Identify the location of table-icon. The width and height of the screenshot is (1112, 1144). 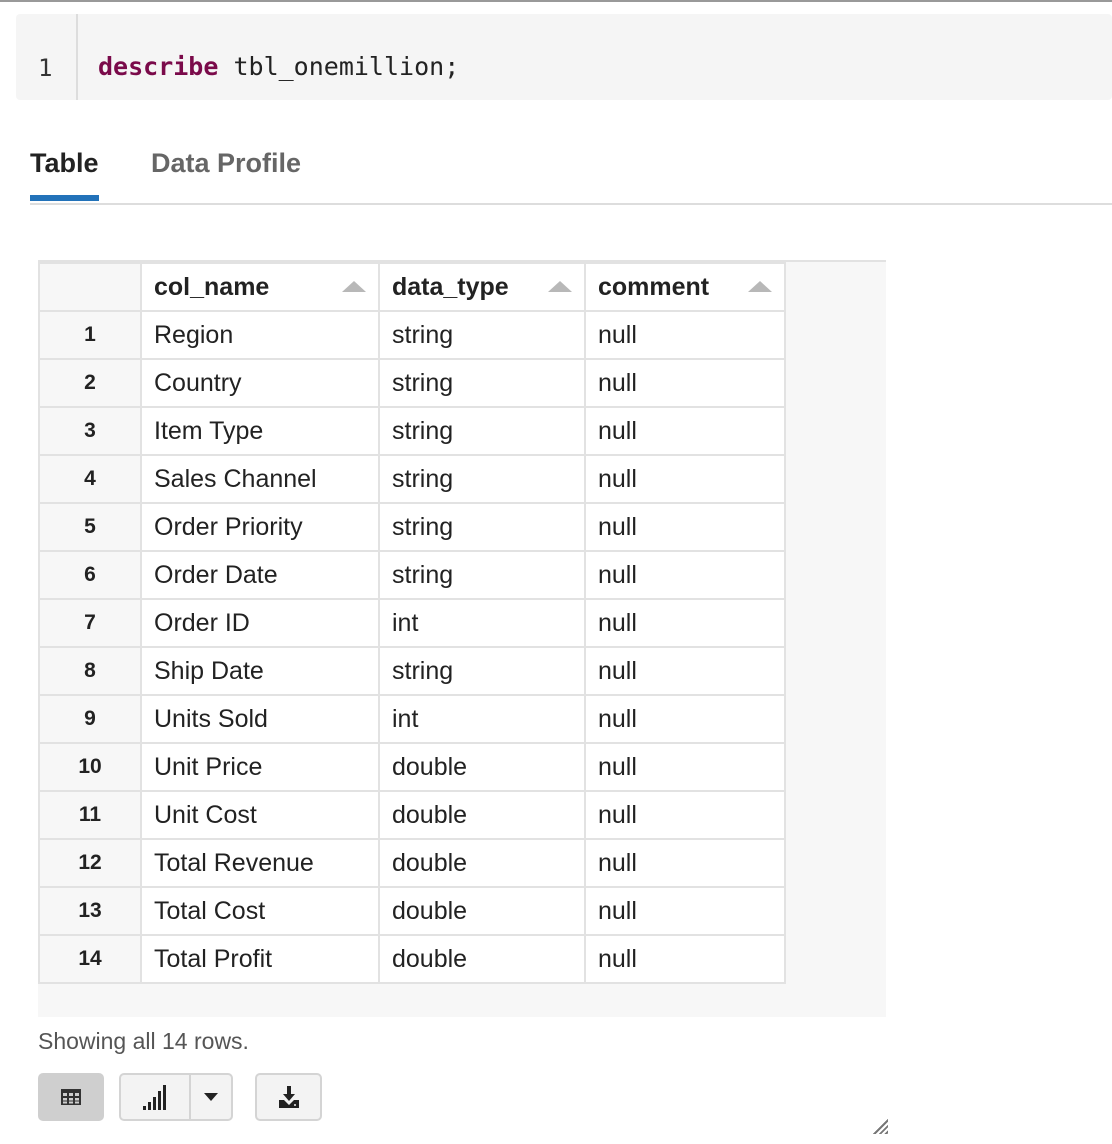
(71, 1097).